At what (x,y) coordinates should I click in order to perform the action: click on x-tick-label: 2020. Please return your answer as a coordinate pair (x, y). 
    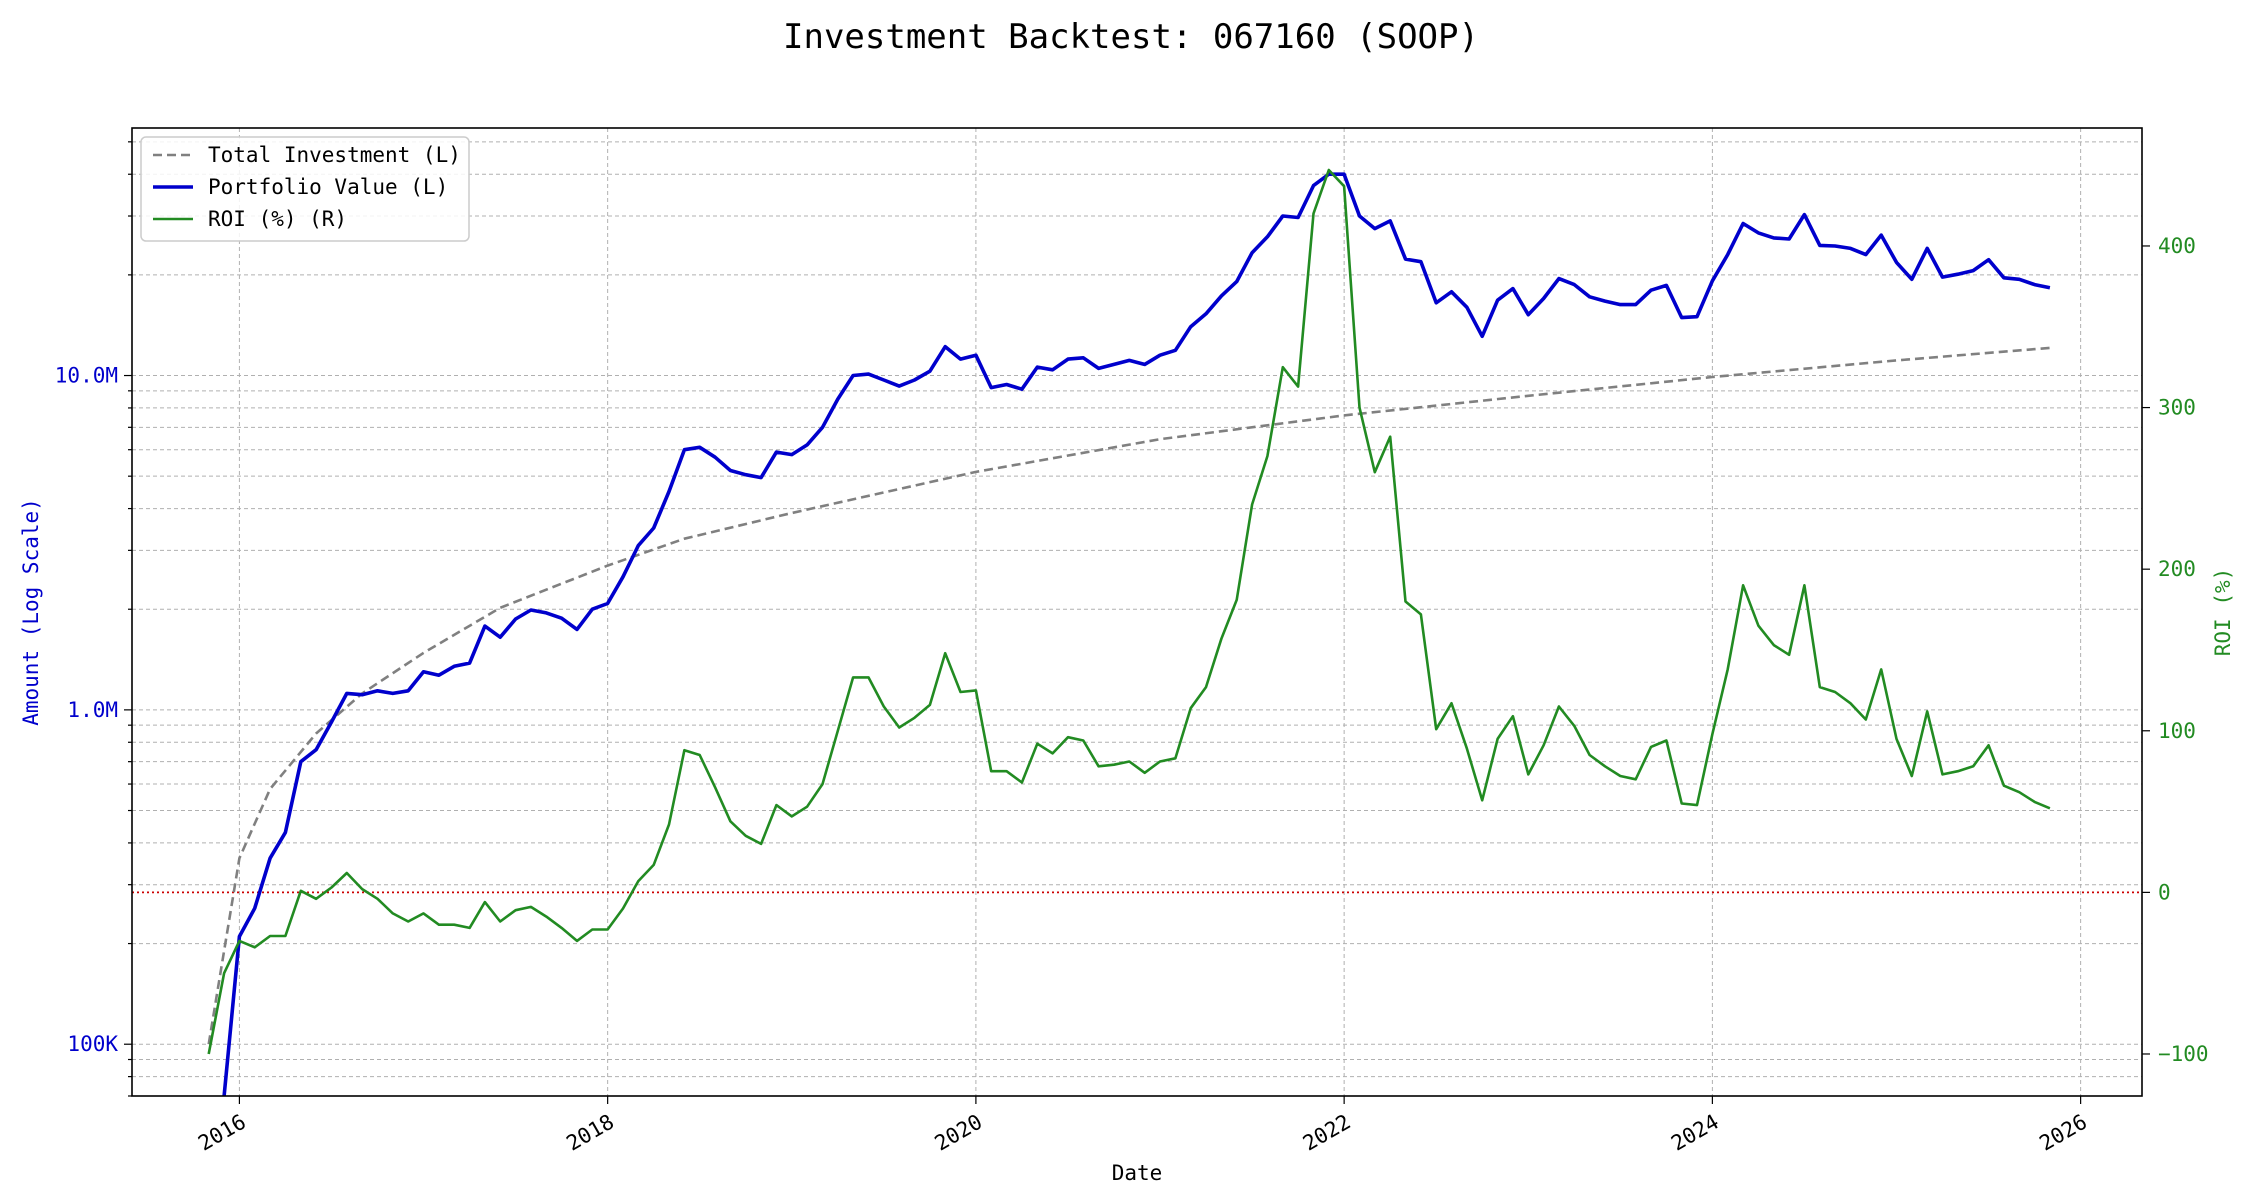
    Looking at the image, I should click on (959, 1133).